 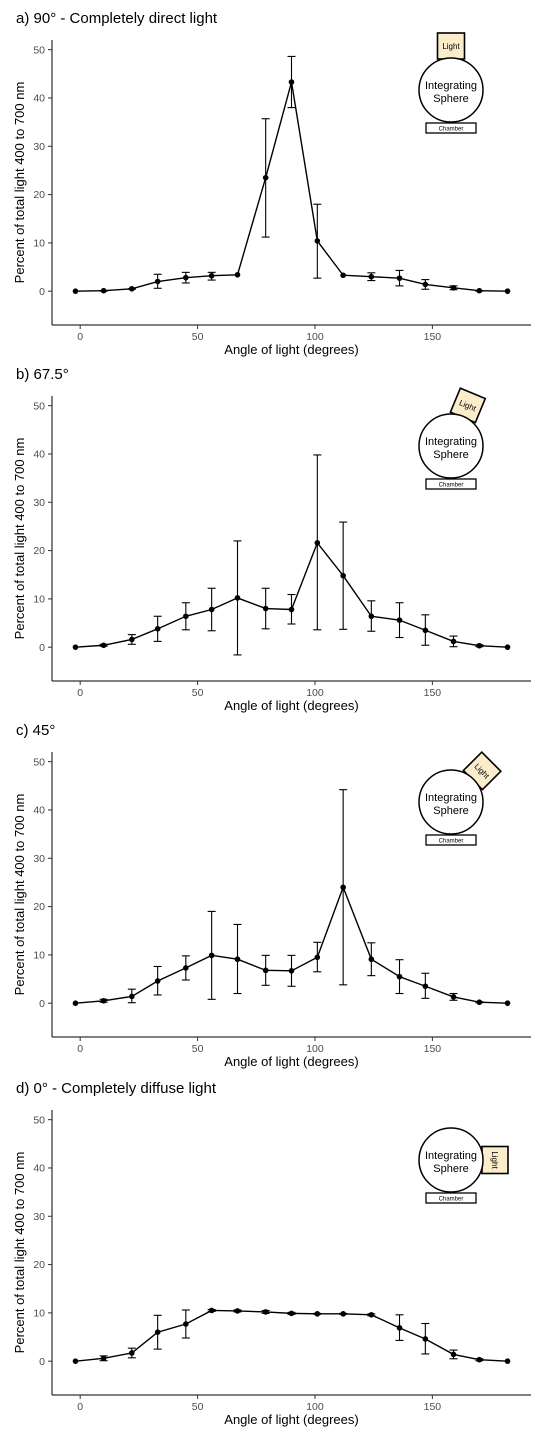 I want to click on series-line, so click(x=291, y=1335).